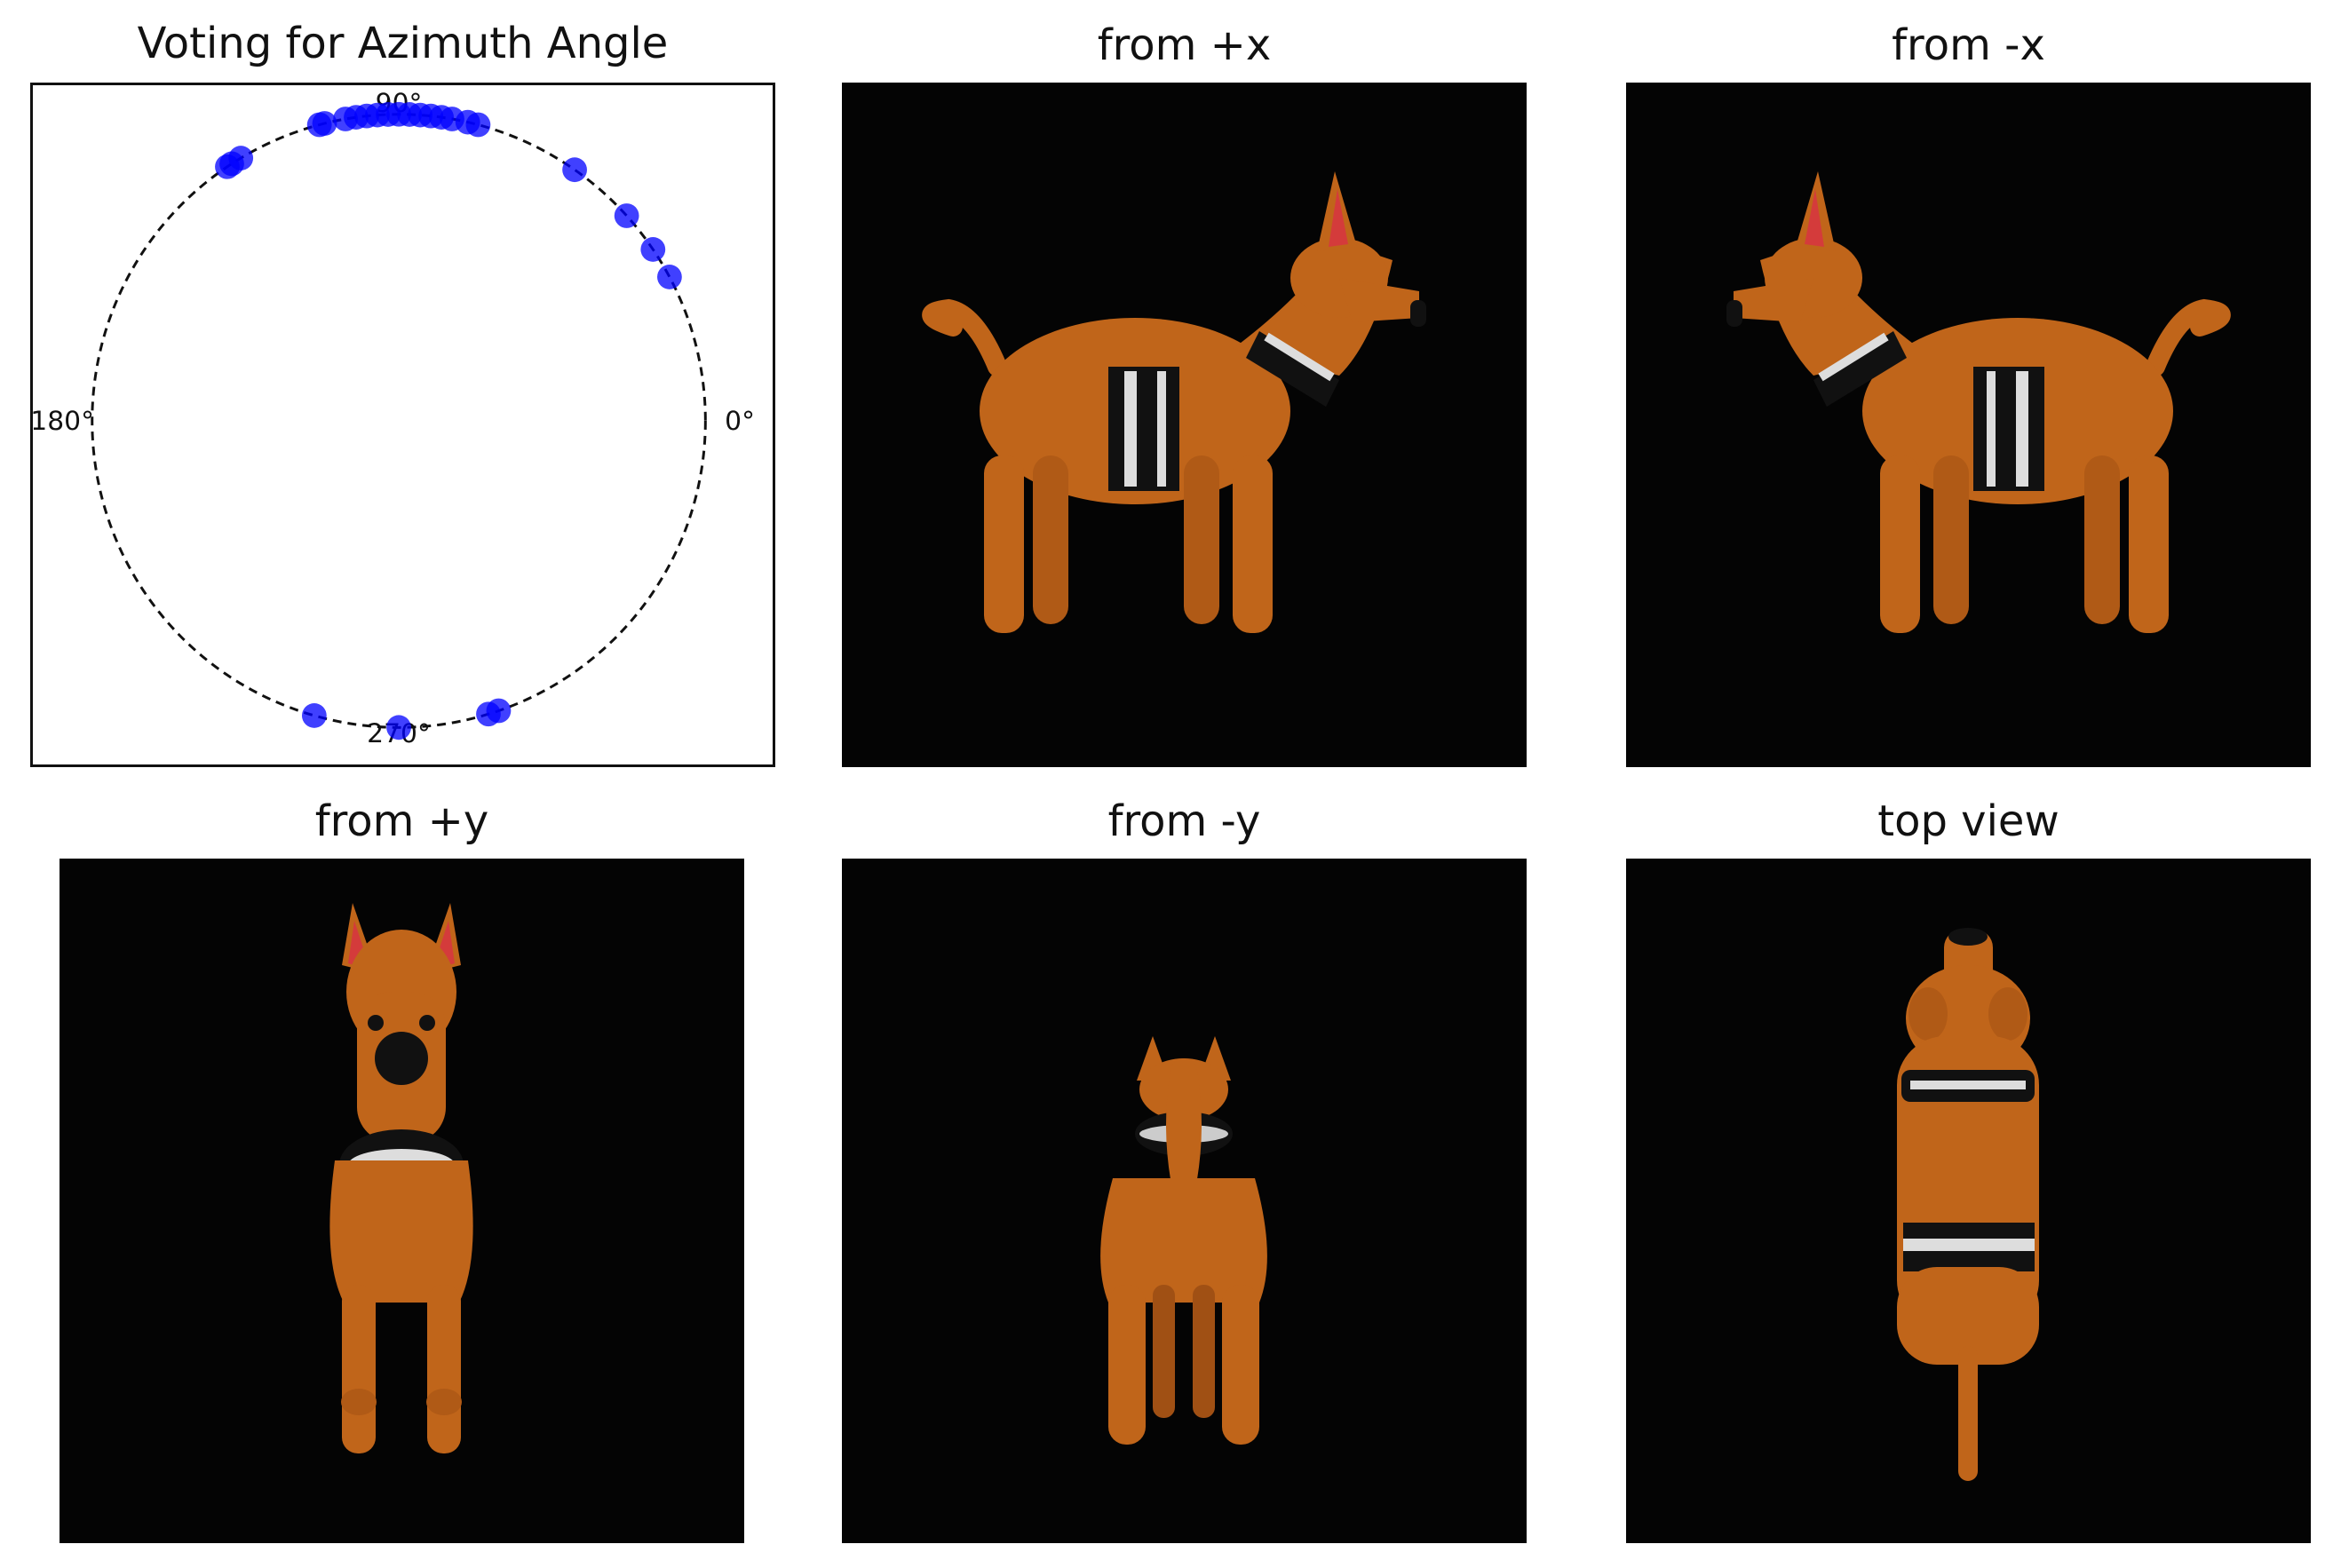 The height and width of the screenshot is (1568, 2333). I want to click on tick-label-0: 0°, so click(740, 421).